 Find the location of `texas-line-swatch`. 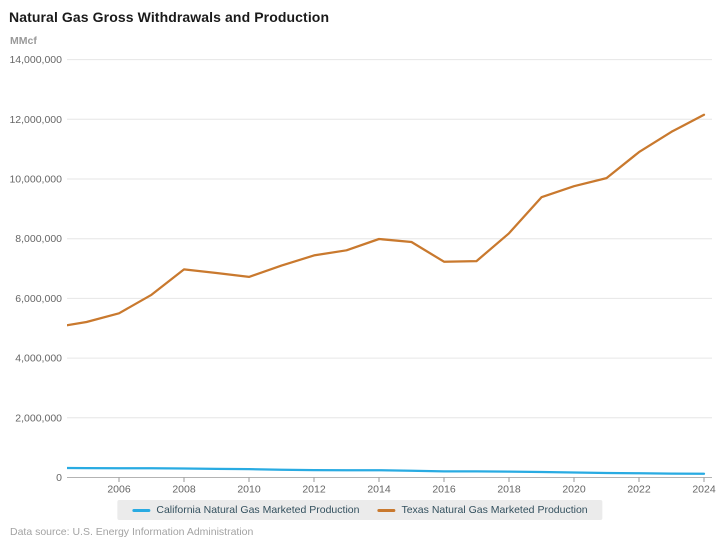

texas-line-swatch is located at coordinates (386, 510).